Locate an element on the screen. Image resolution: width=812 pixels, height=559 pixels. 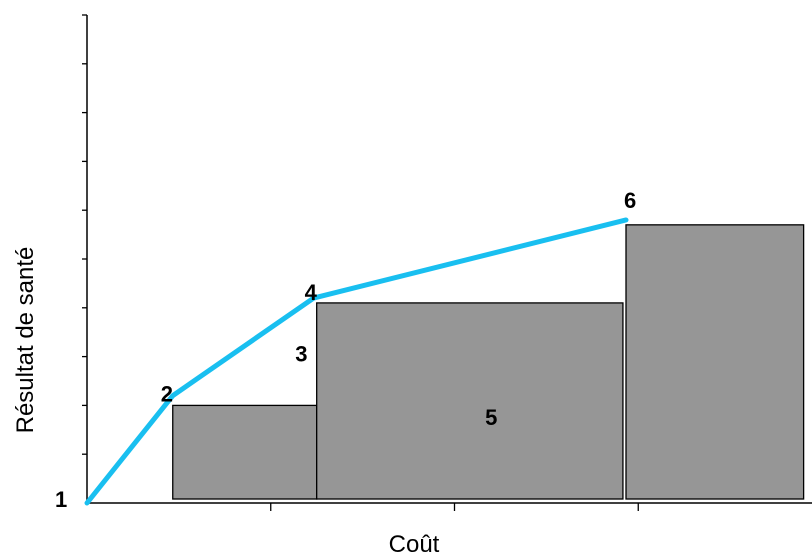
point-label-4: 4 is located at coordinates (311, 292).